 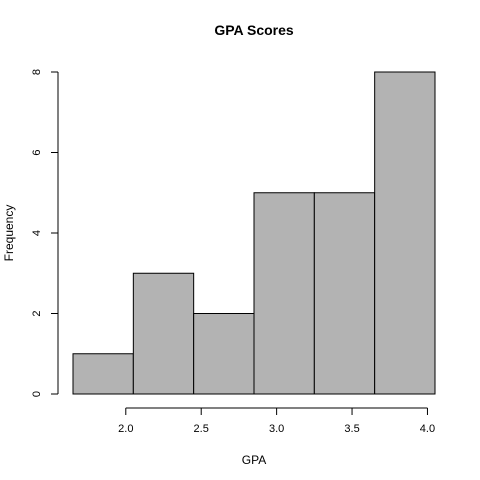 I want to click on x-tick-label: 3.5, so click(x=351, y=429).